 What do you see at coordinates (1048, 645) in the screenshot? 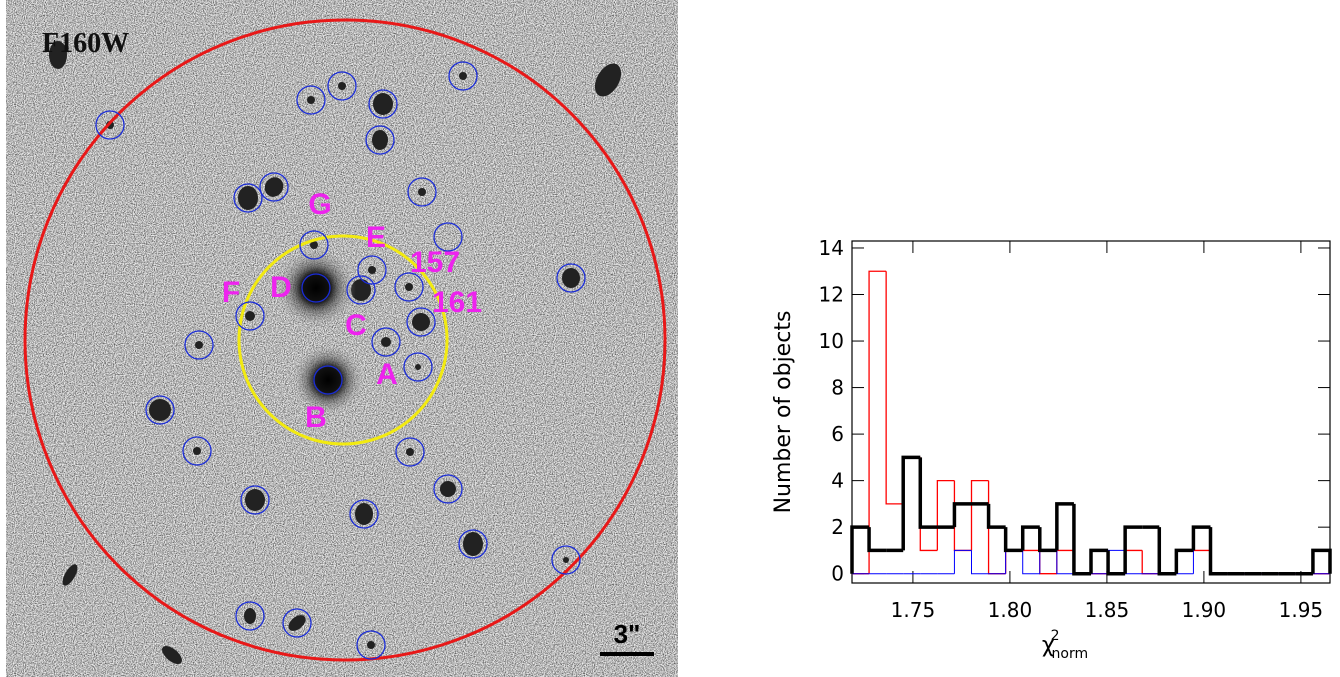
I see `x-label-symbol: χ` at bounding box center [1048, 645].